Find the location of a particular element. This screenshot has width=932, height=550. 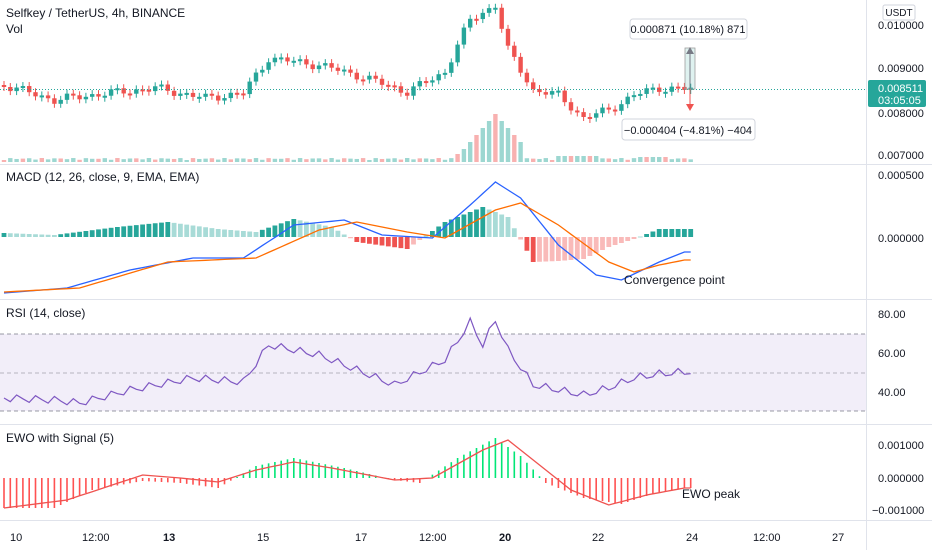

ewo-tick: −0.001000 is located at coordinates (898, 511).